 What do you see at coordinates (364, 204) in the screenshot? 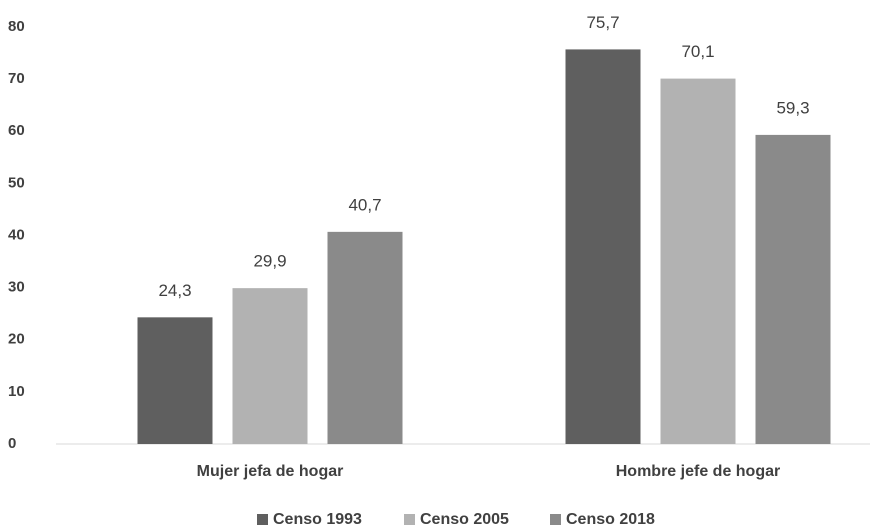
I see `value-label: 40,7` at bounding box center [364, 204].